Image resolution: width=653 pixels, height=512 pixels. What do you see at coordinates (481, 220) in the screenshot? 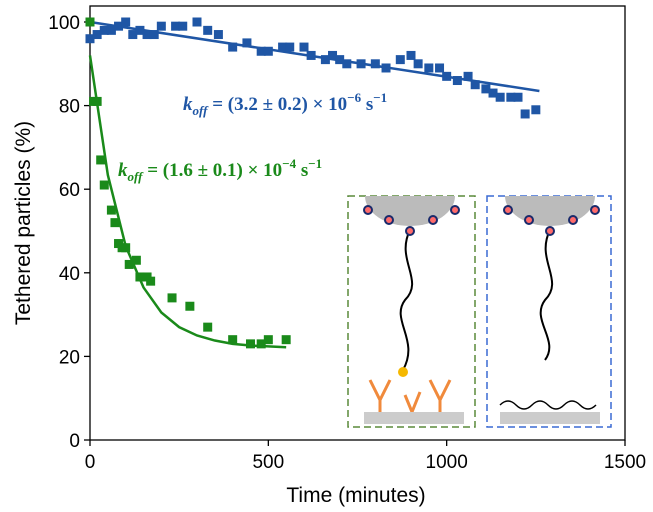
I see `binders` at bounding box center [481, 220].